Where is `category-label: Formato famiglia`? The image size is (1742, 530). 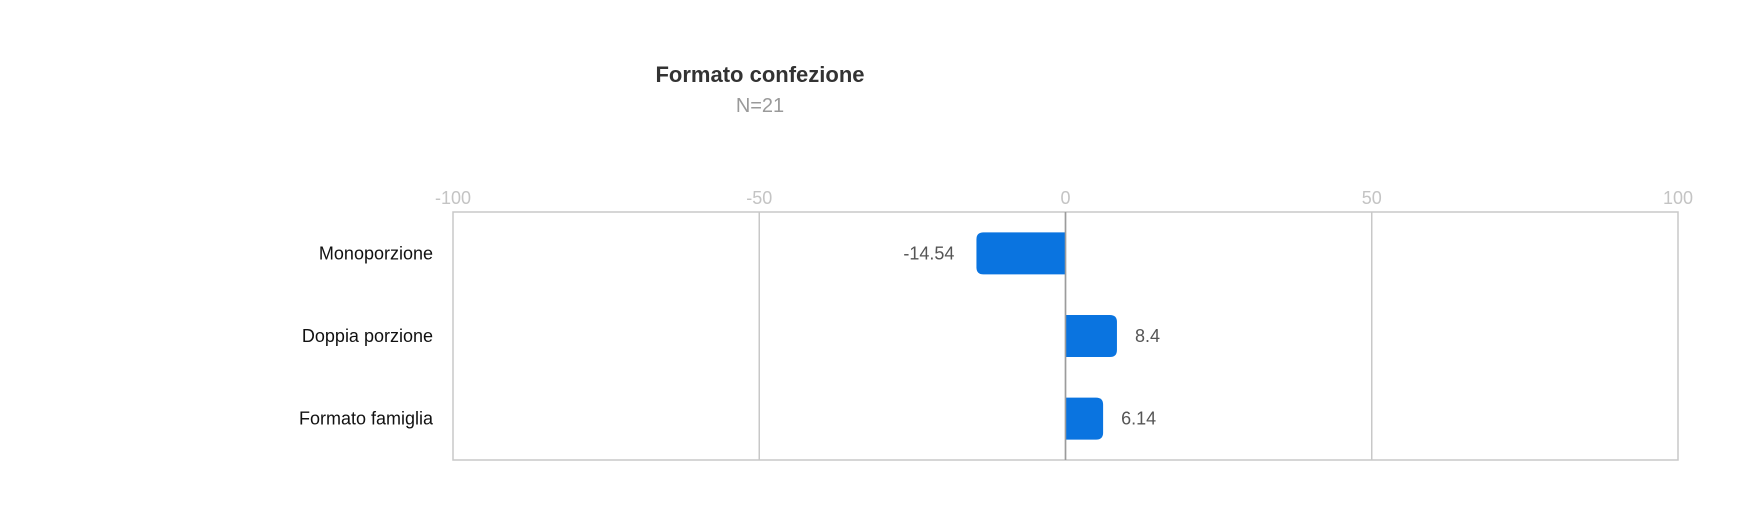
category-label: Formato famiglia is located at coordinates (366, 419).